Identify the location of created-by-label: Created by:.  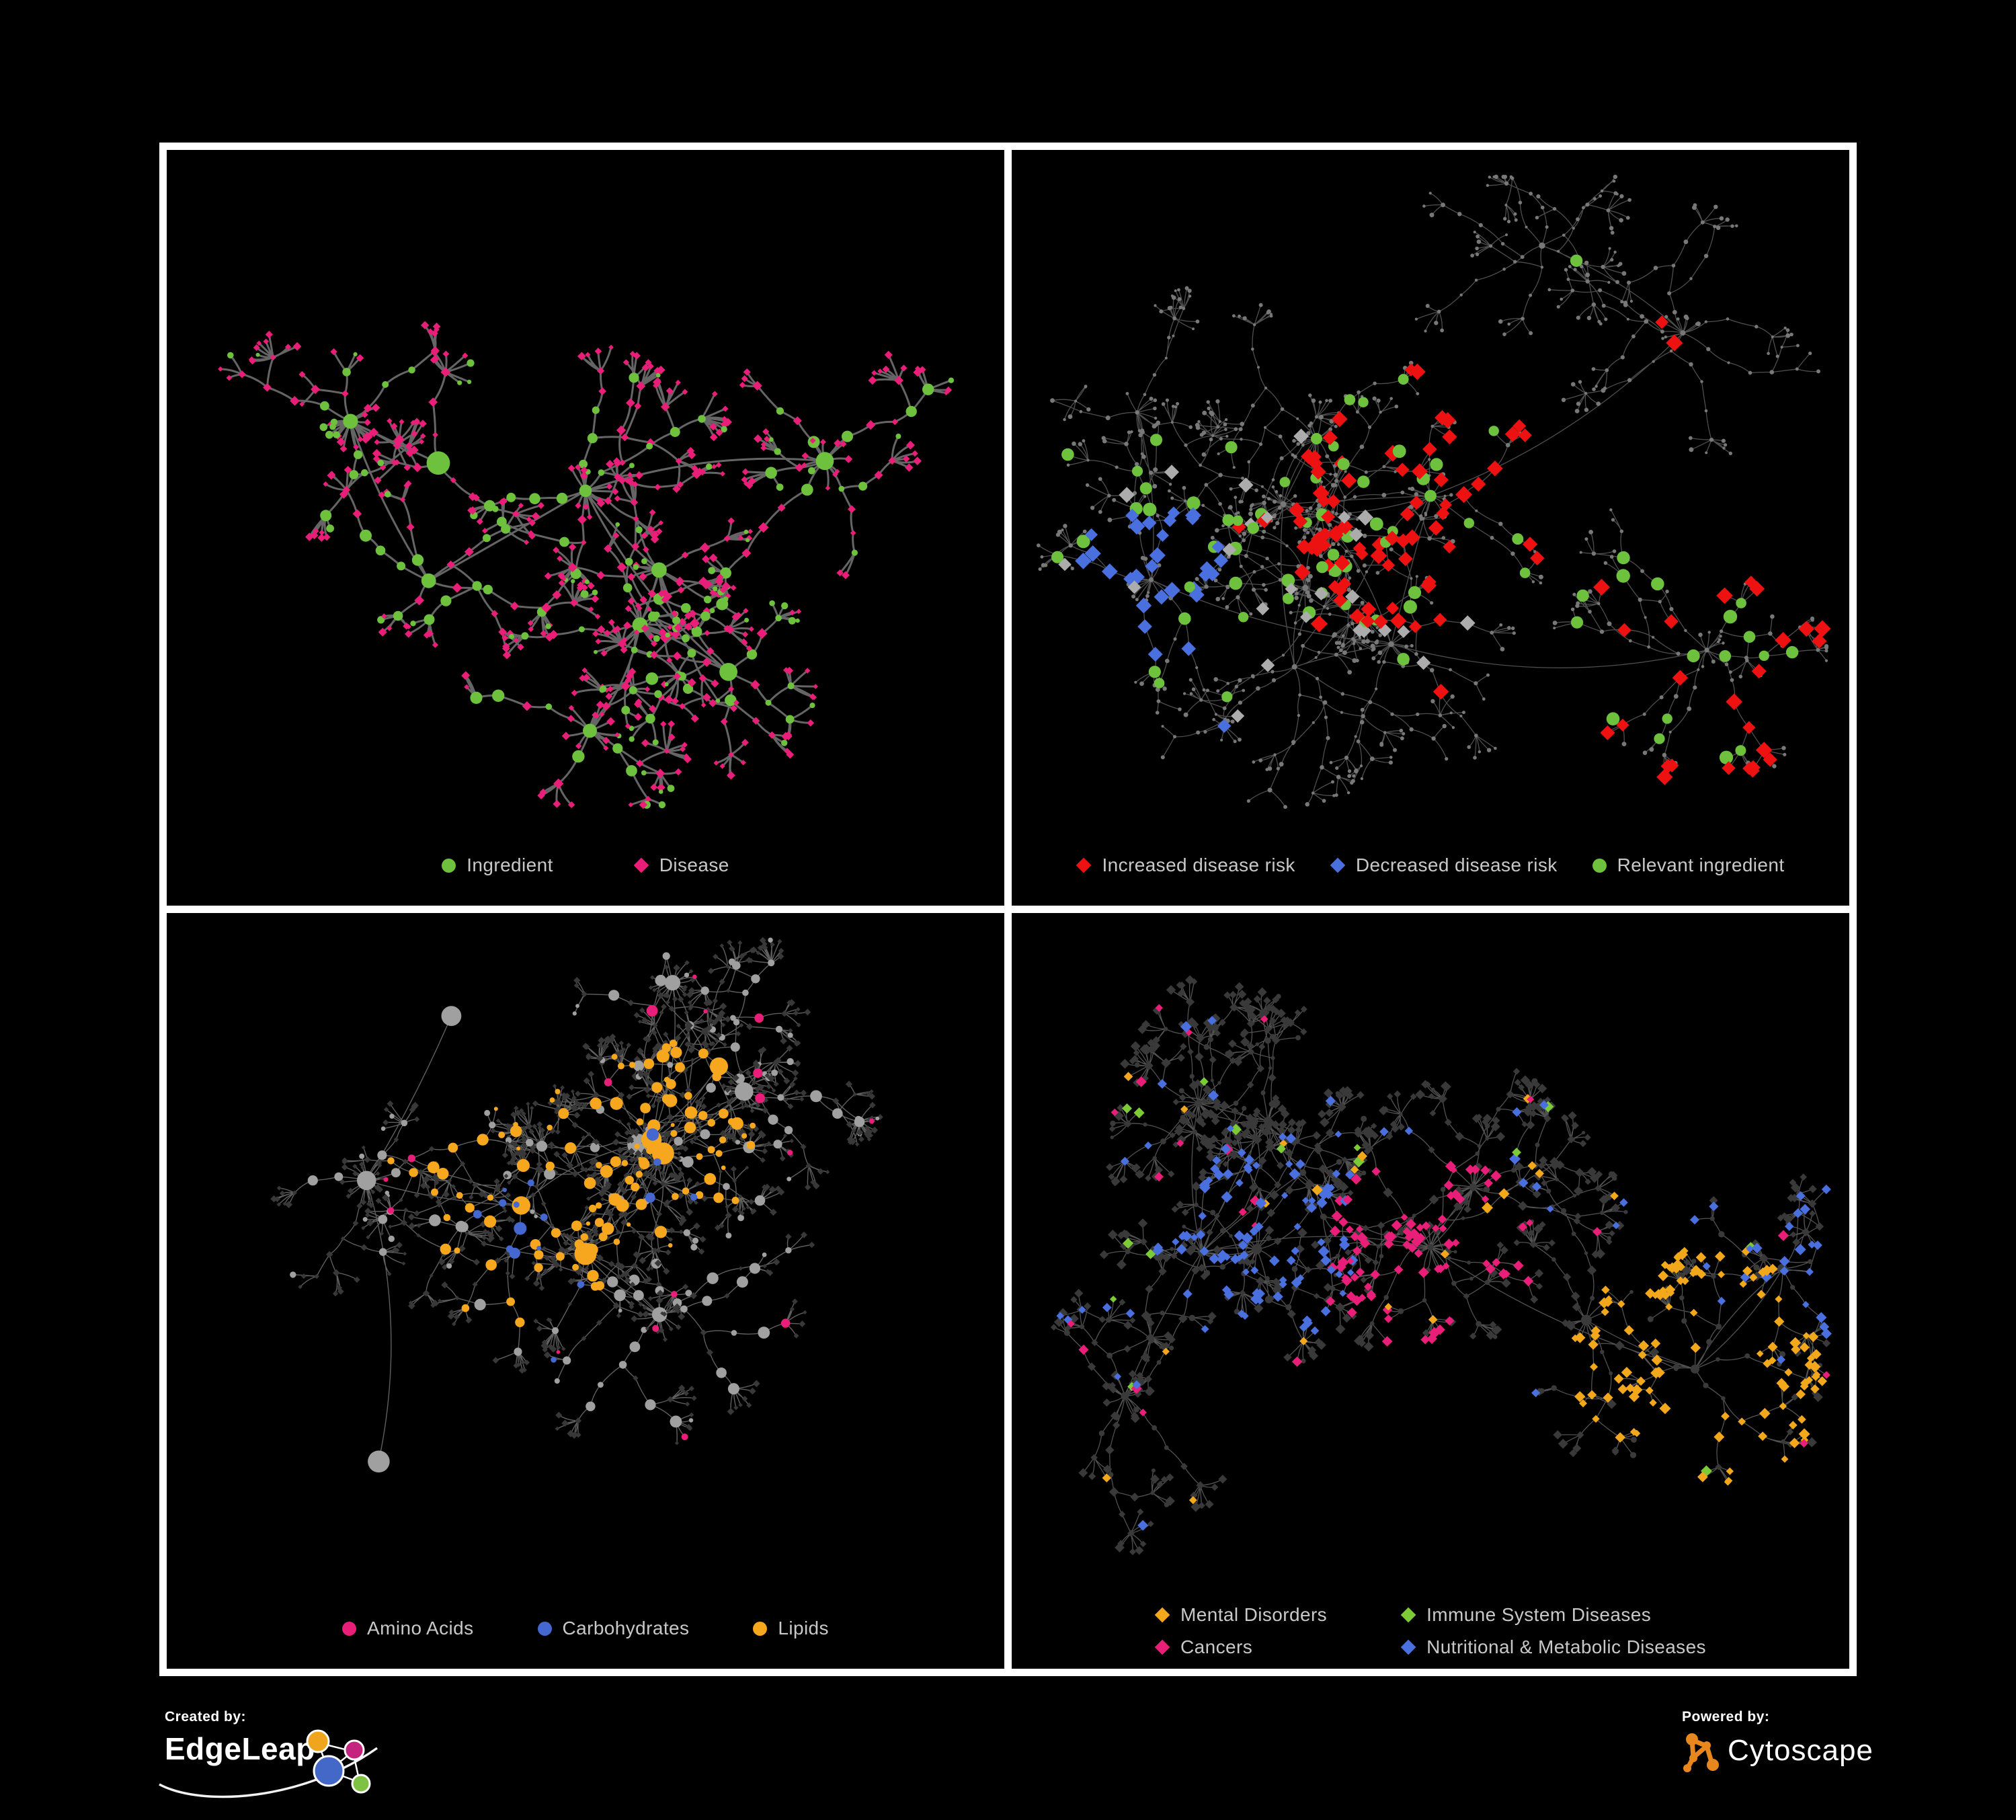
(206, 1717).